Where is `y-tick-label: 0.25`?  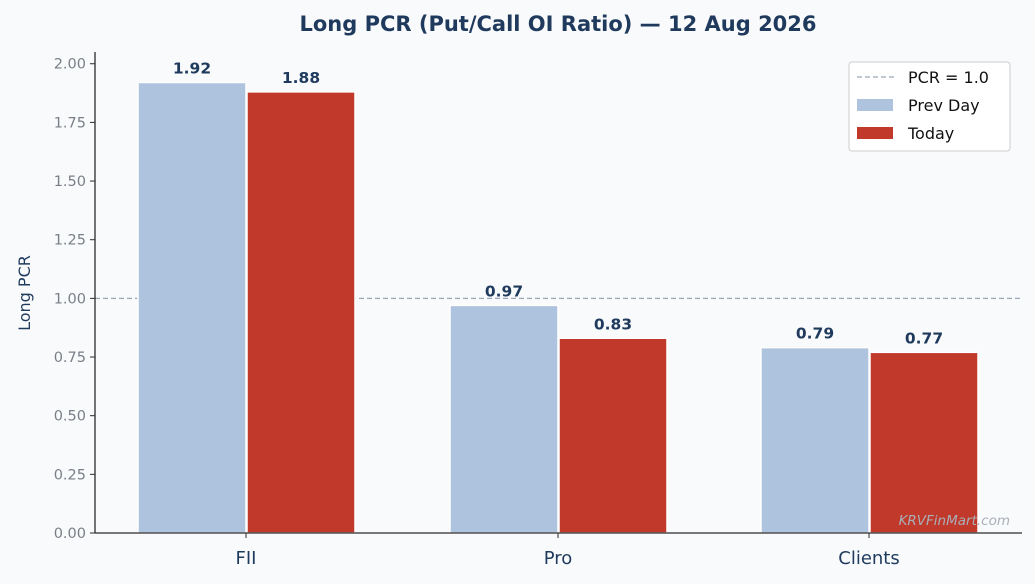
y-tick-label: 0.25 is located at coordinates (70, 475).